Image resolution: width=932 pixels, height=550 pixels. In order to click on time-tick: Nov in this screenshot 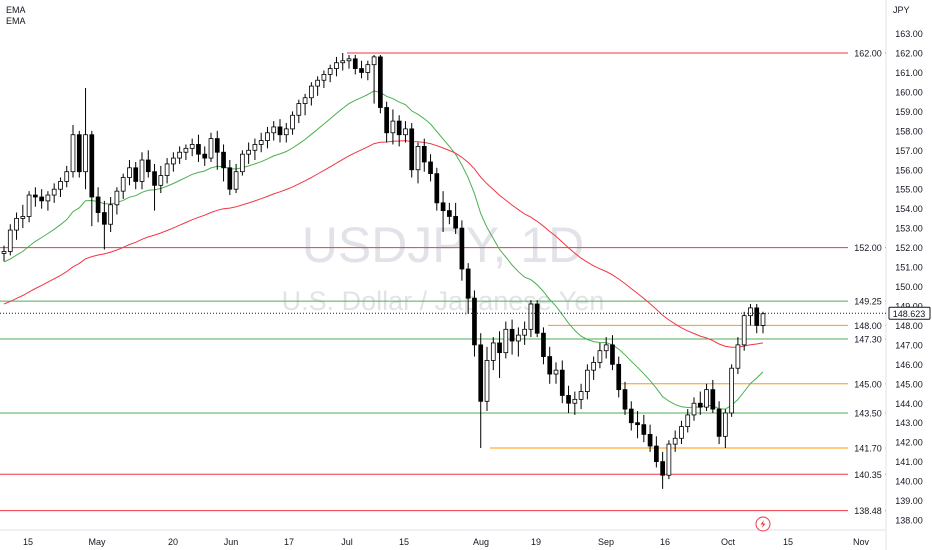, I will do `click(861, 542)`.